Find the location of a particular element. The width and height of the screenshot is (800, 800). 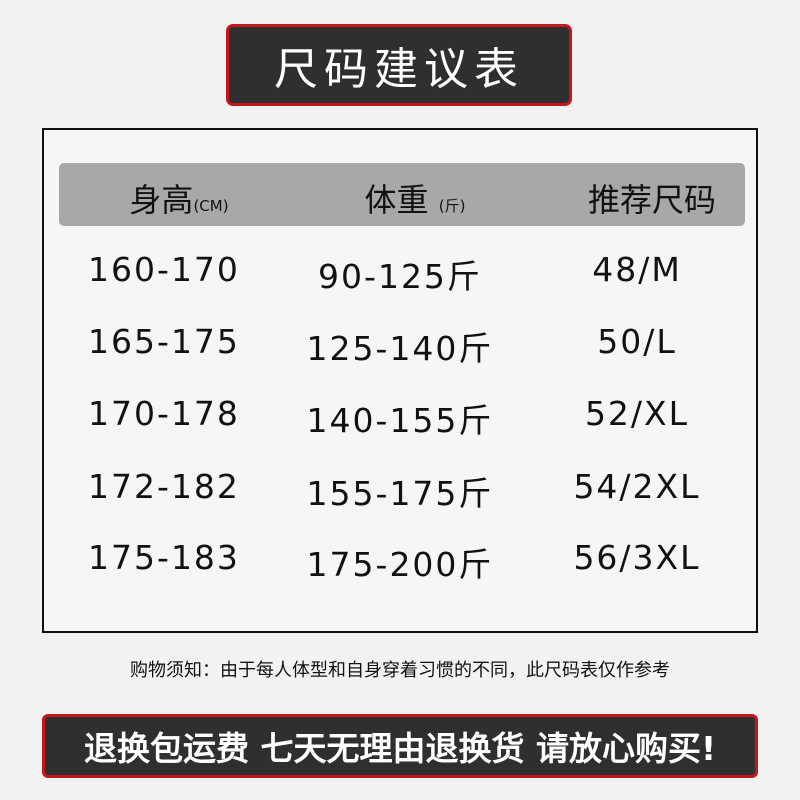

height-cell: 170-178 is located at coordinates (164, 413).